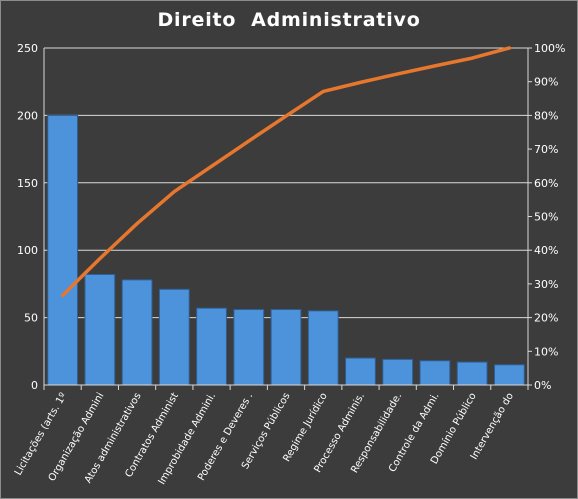  I want to click on chart-title: Direito Administrativo, so click(289, 20).